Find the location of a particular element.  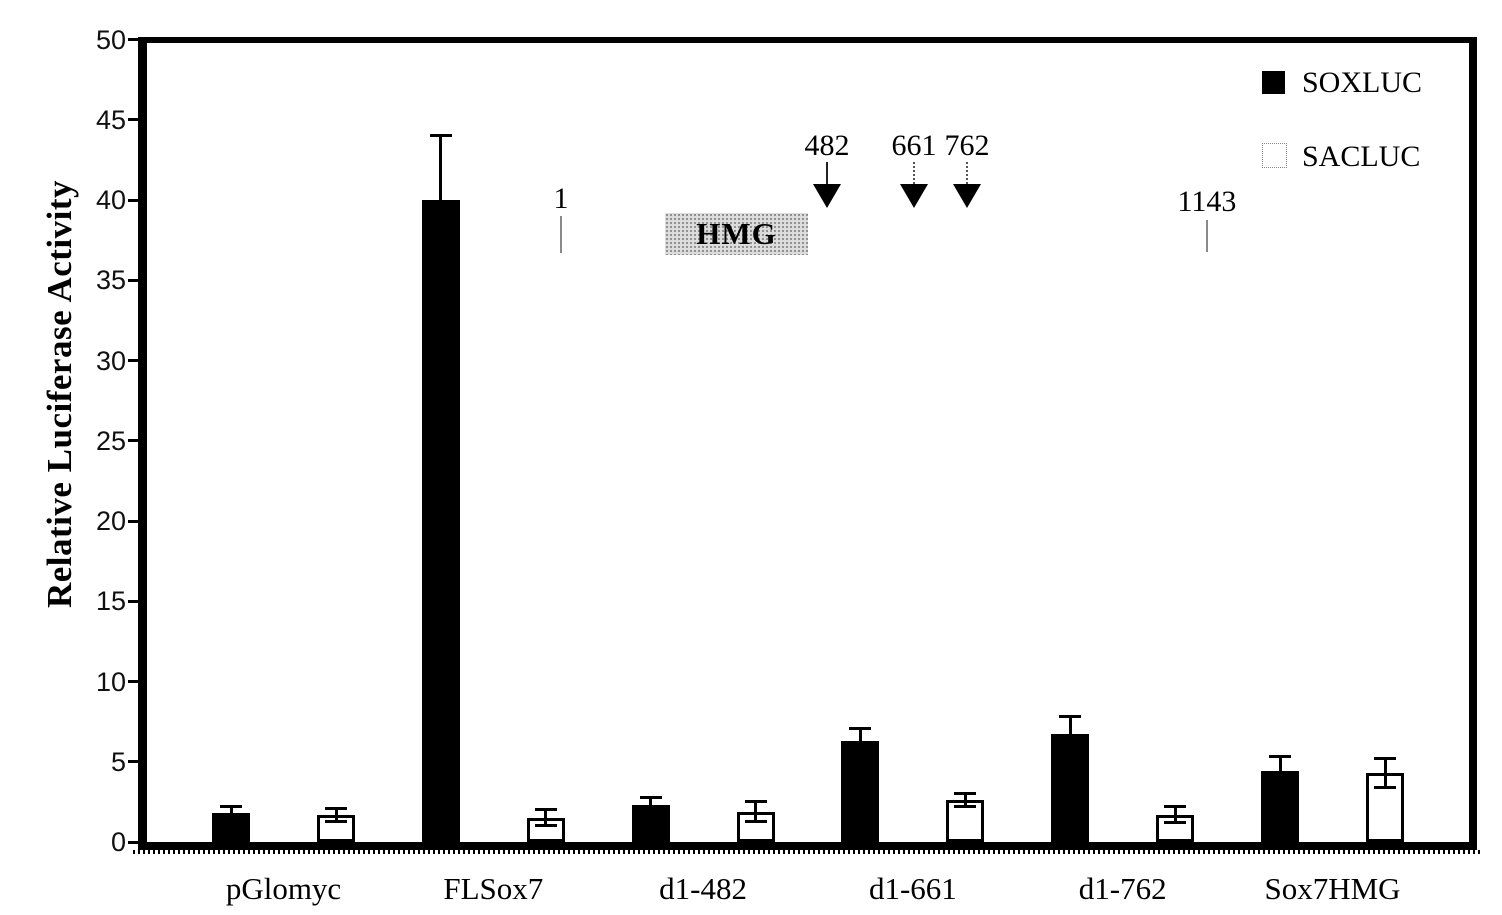

y-tick-label-50: 50 is located at coordinates (110, 39).